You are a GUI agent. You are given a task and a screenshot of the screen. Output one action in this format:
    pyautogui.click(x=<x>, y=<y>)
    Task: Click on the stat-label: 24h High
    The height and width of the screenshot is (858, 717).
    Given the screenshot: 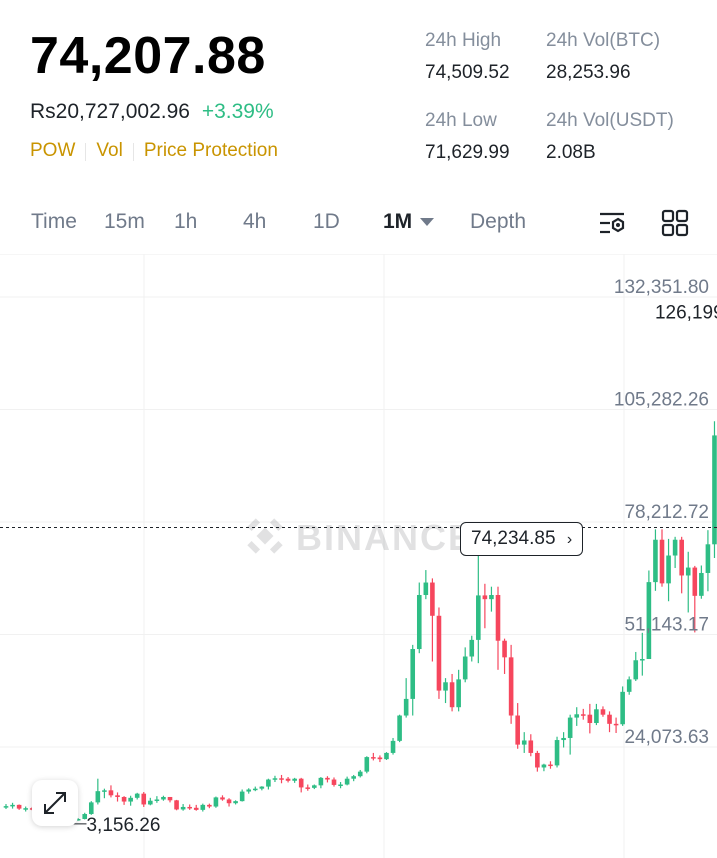 What is the action you would take?
    pyautogui.click(x=463, y=40)
    